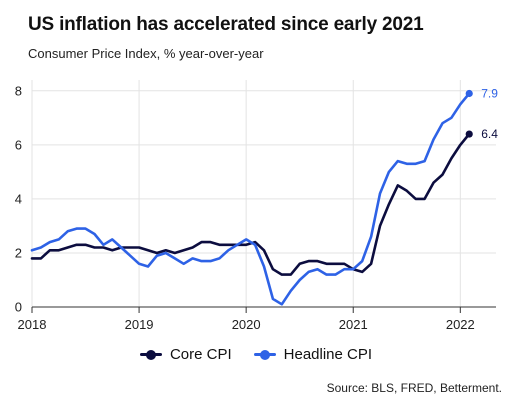 The image size is (512, 400). Describe the element at coordinates (18, 307) in the screenshot. I see `y-tick-label: 0` at that location.